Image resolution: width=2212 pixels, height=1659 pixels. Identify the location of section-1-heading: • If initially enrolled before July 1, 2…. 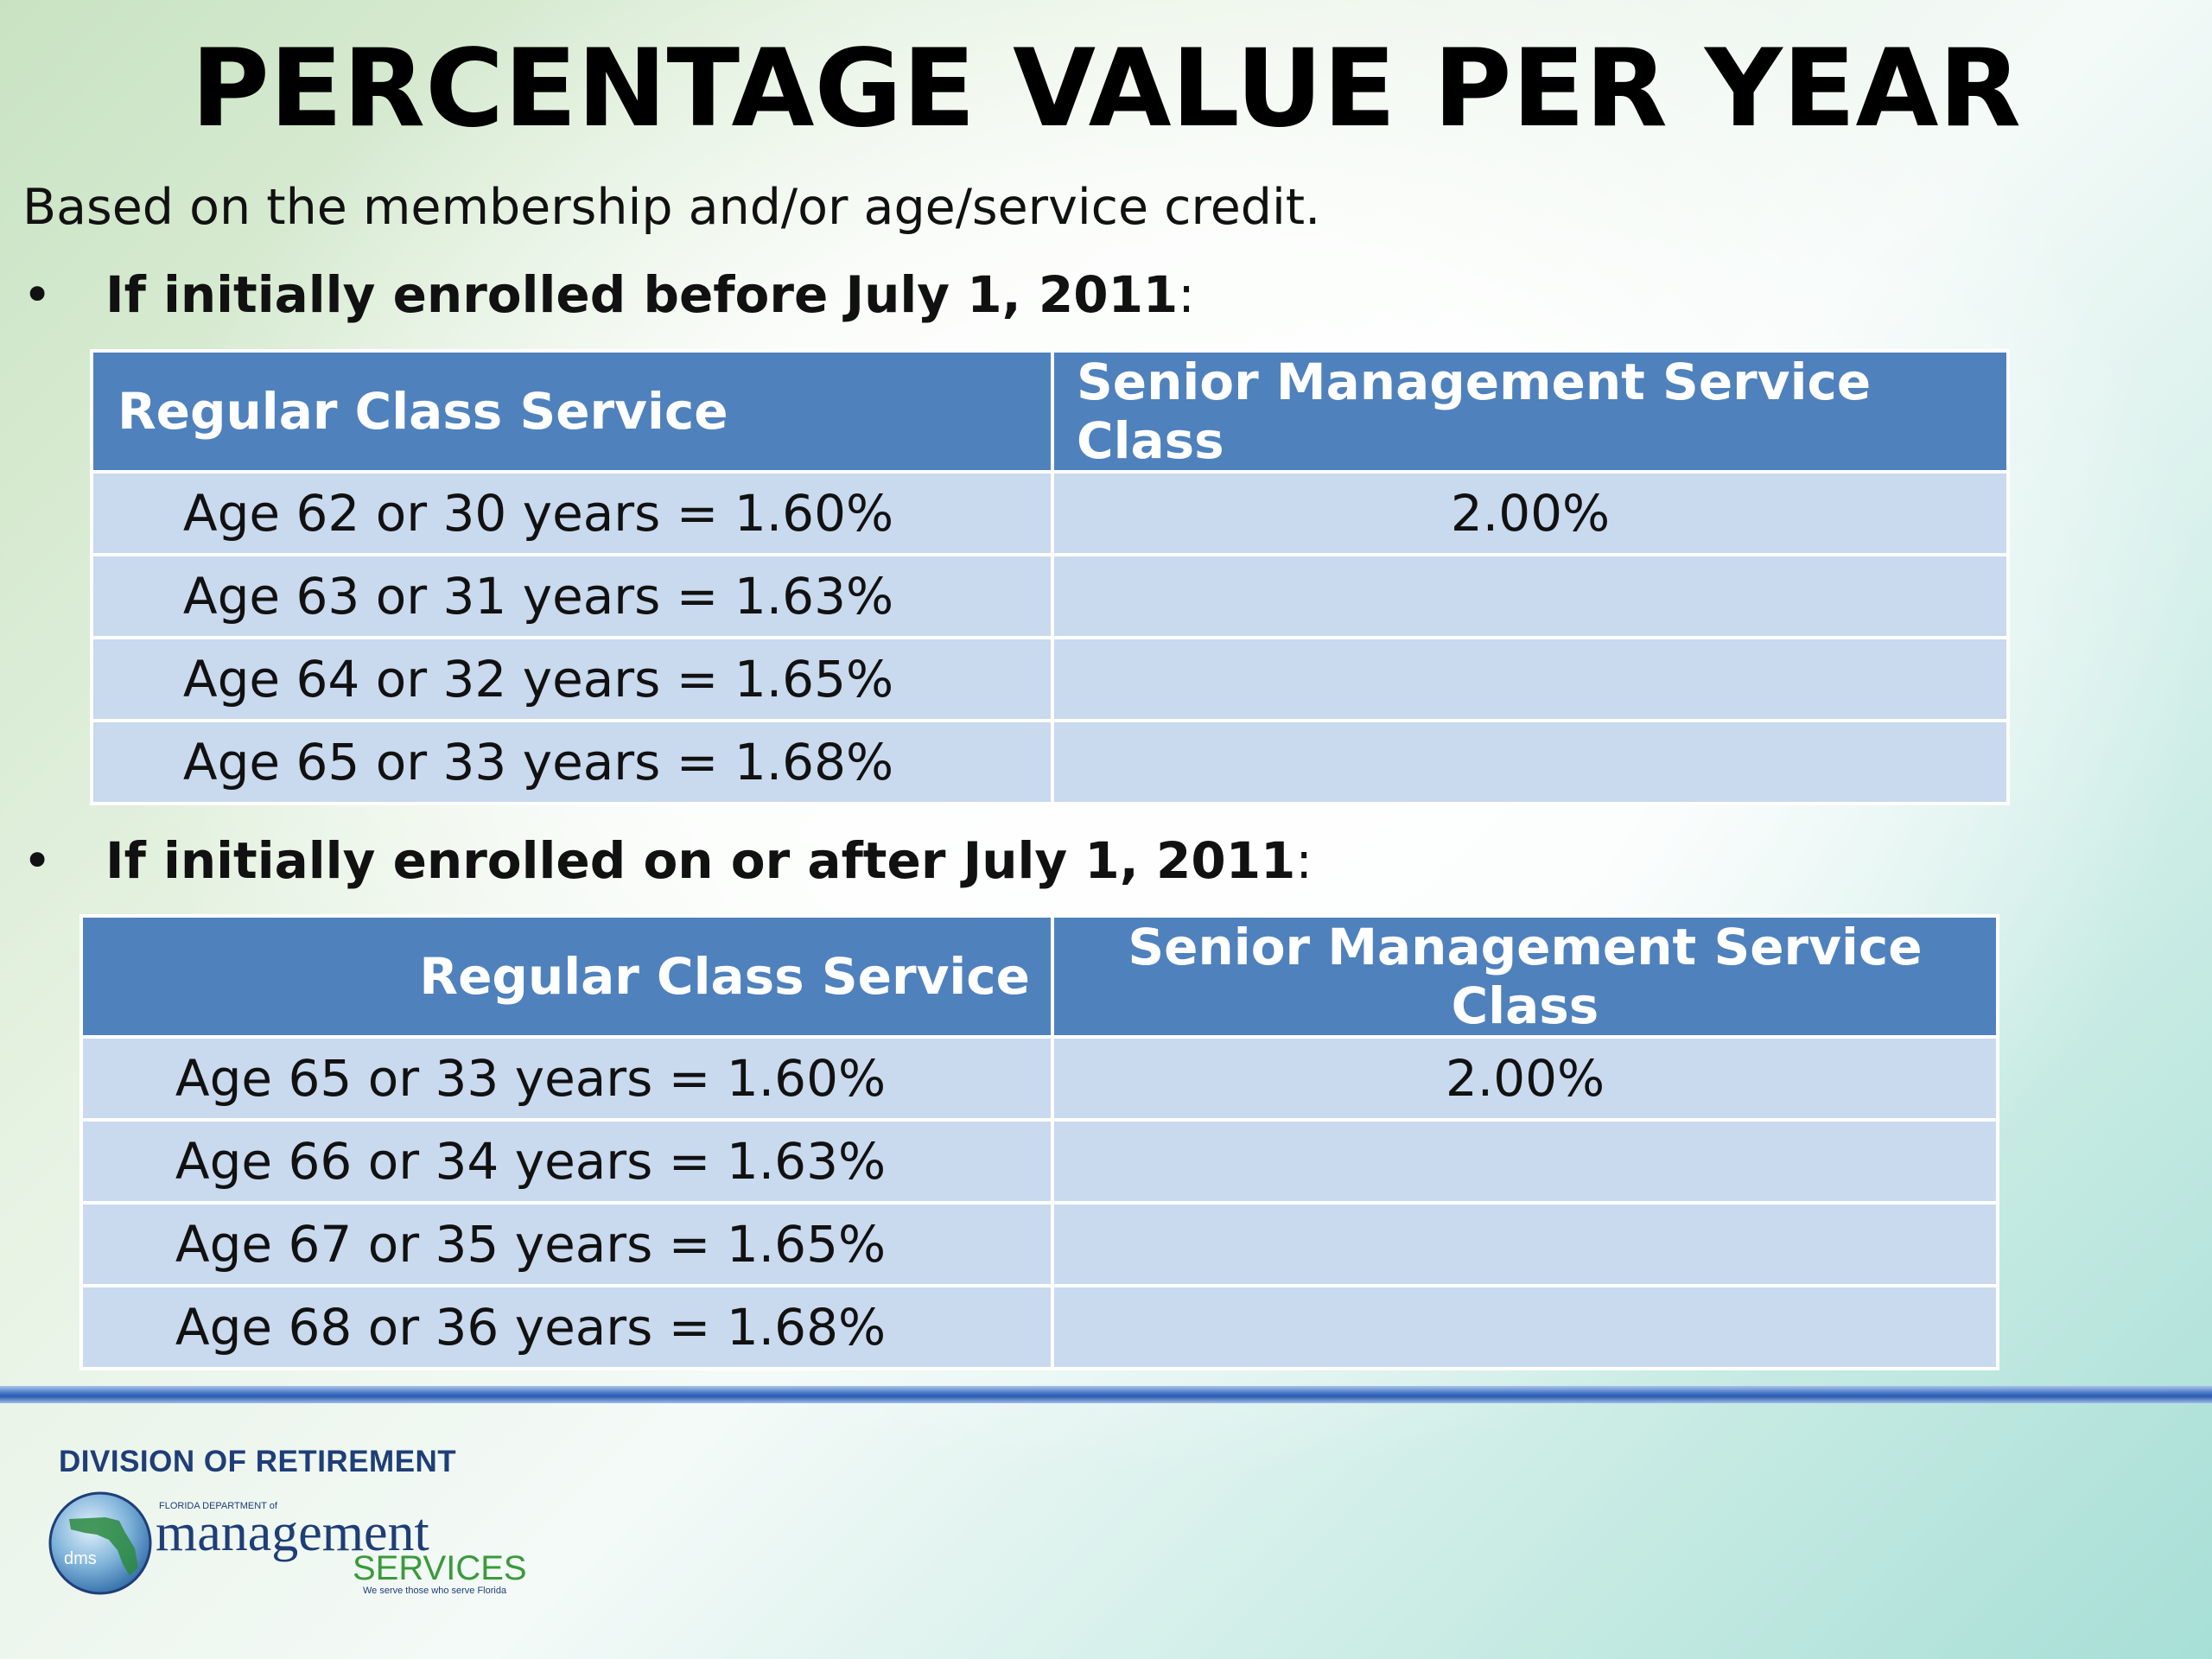
(608, 295).